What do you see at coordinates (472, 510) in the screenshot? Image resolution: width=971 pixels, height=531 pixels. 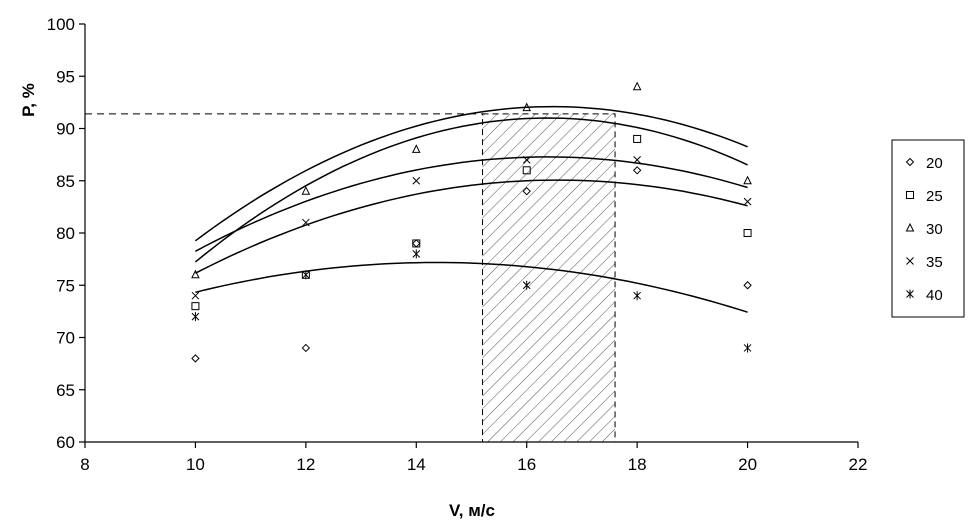 I see `x-axis-title: V, м/с` at bounding box center [472, 510].